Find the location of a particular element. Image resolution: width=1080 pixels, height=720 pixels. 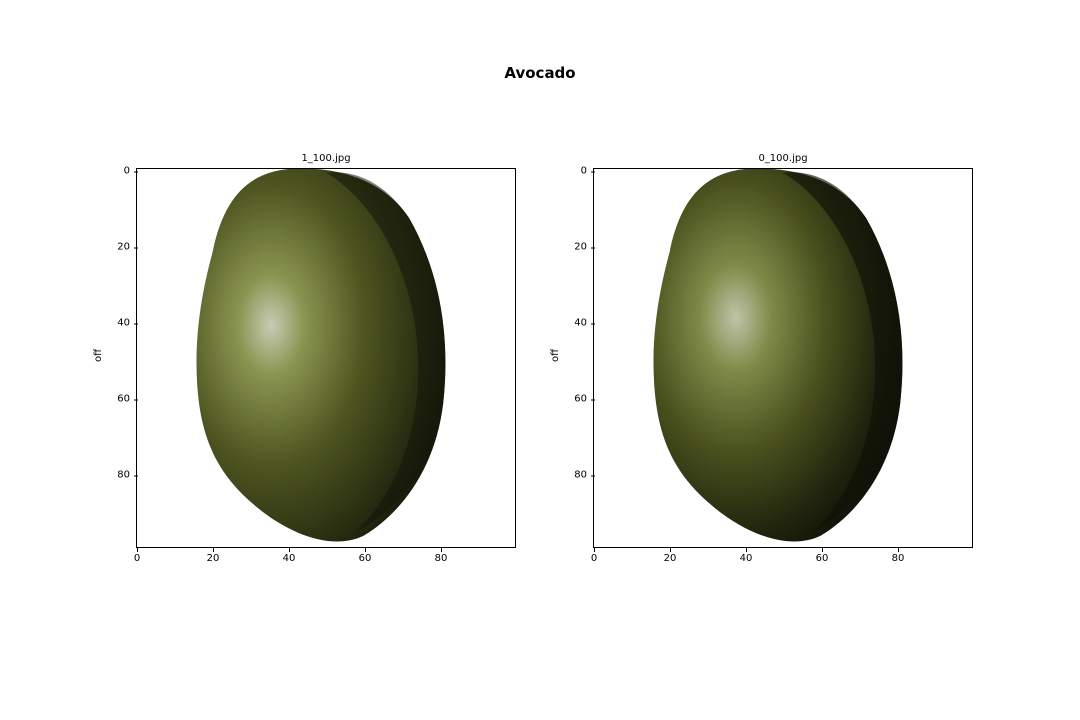

panel-subtitle: 1_100.jpg is located at coordinates (326, 158).